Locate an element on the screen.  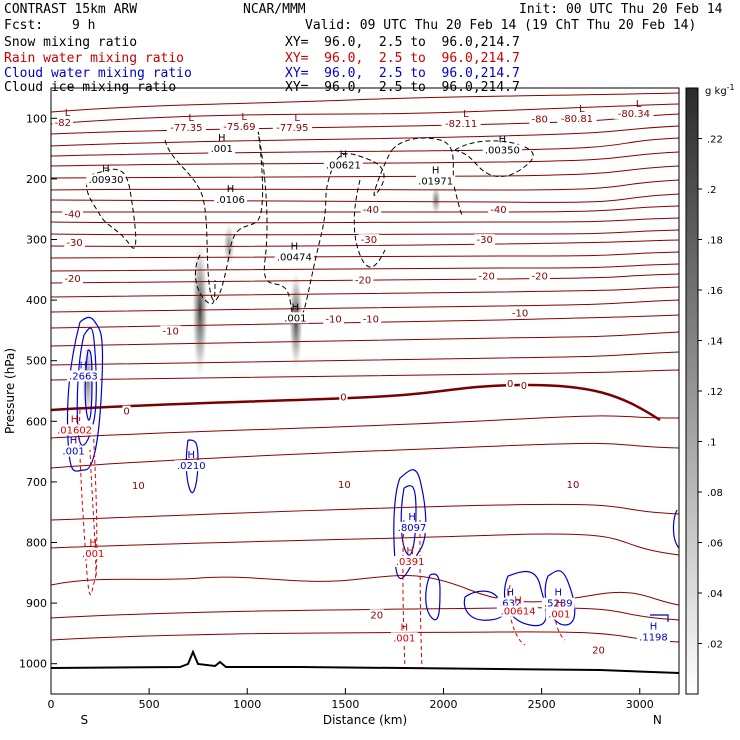
colorbar-tick-label: .18 is located at coordinates (715, 241).